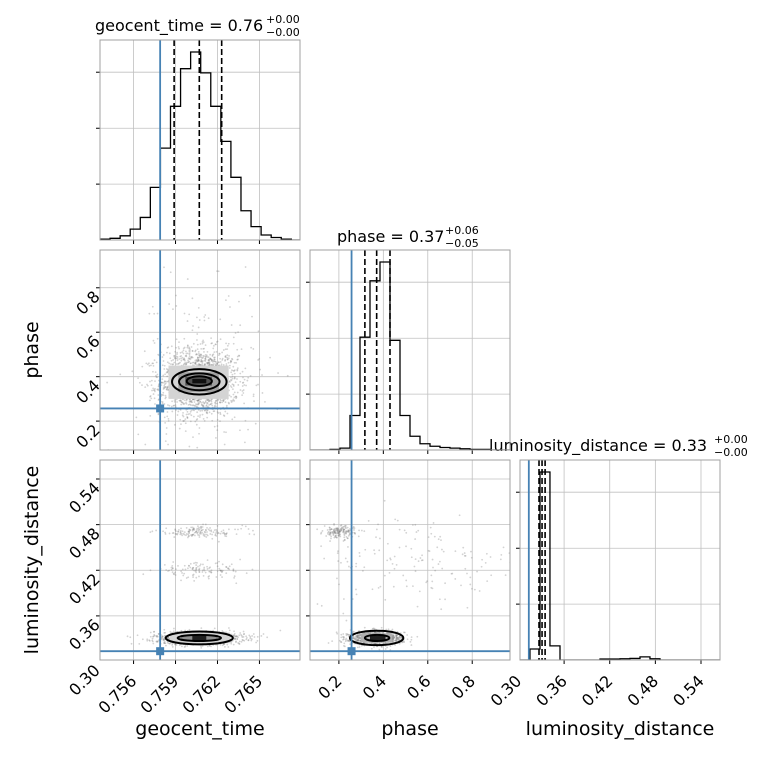  Describe the element at coordinates (688, 690) in the screenshot. I see `x-tick-label-luminosity_distance: 0.54` at that location.